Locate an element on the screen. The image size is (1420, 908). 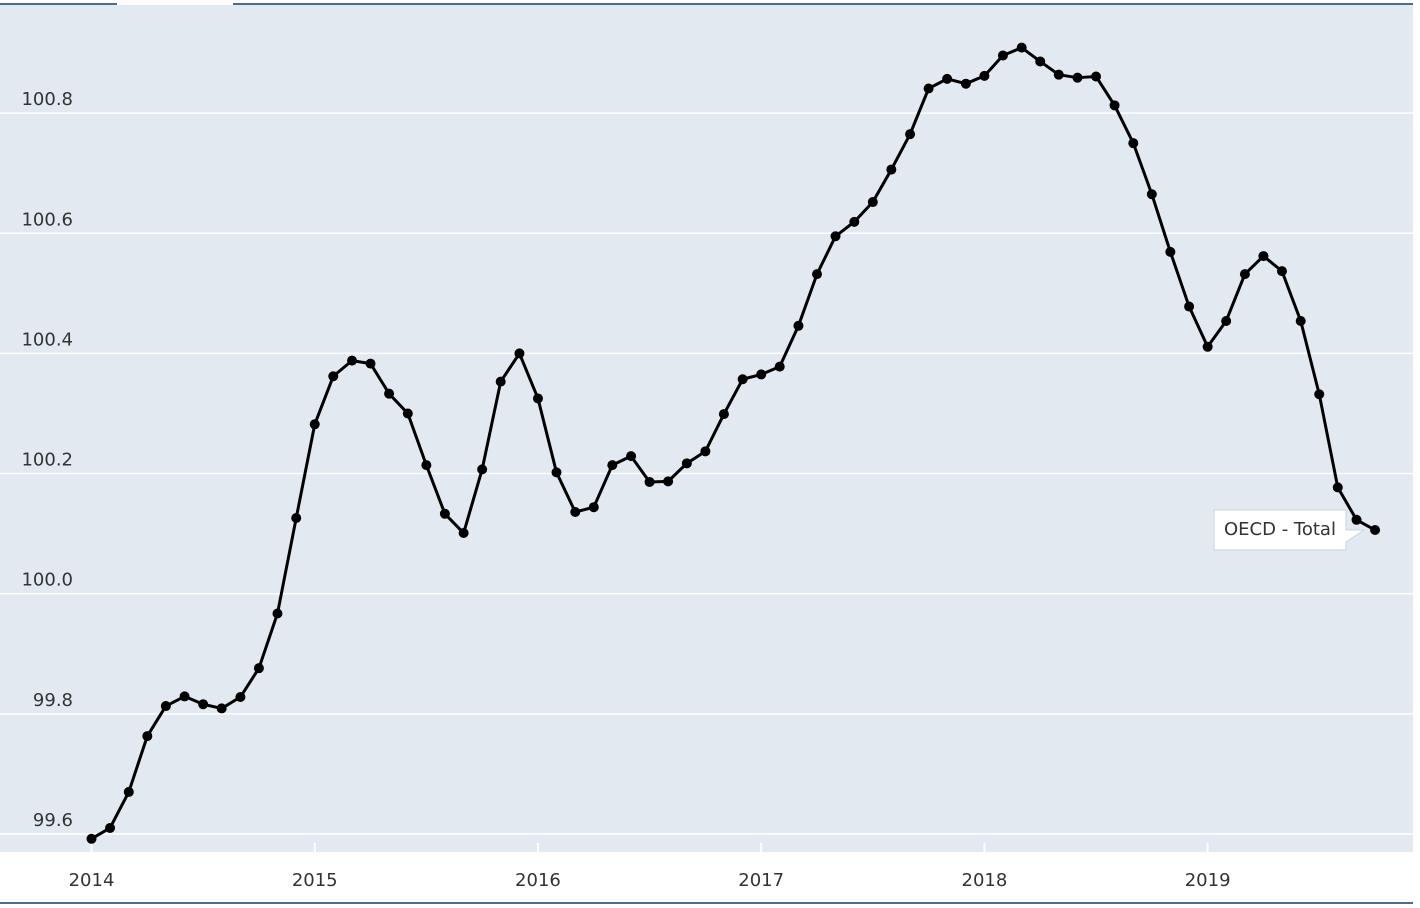
x-tick-label: 2015 is located at coordinates (315, 880).